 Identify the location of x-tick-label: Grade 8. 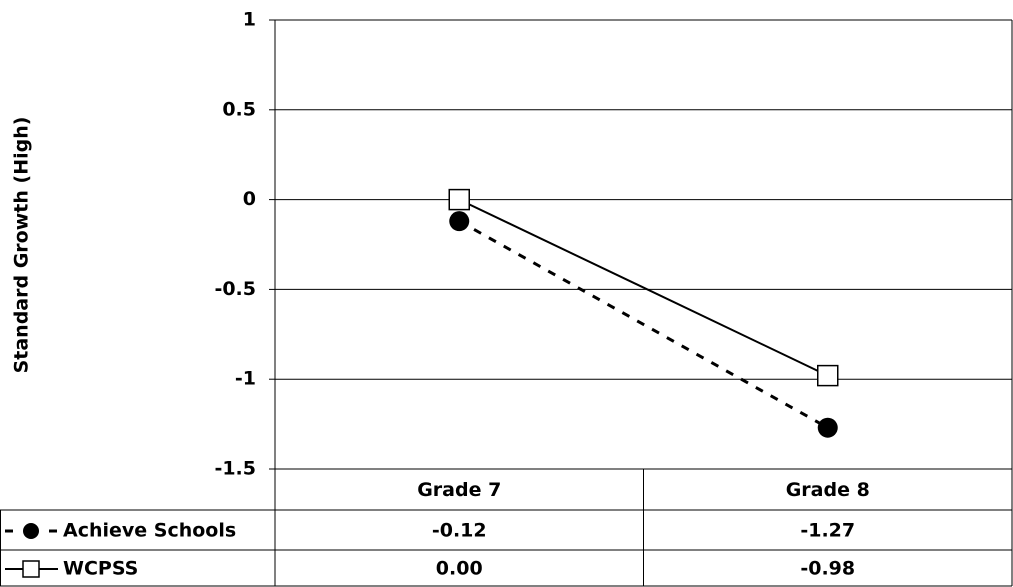
(828, 490).